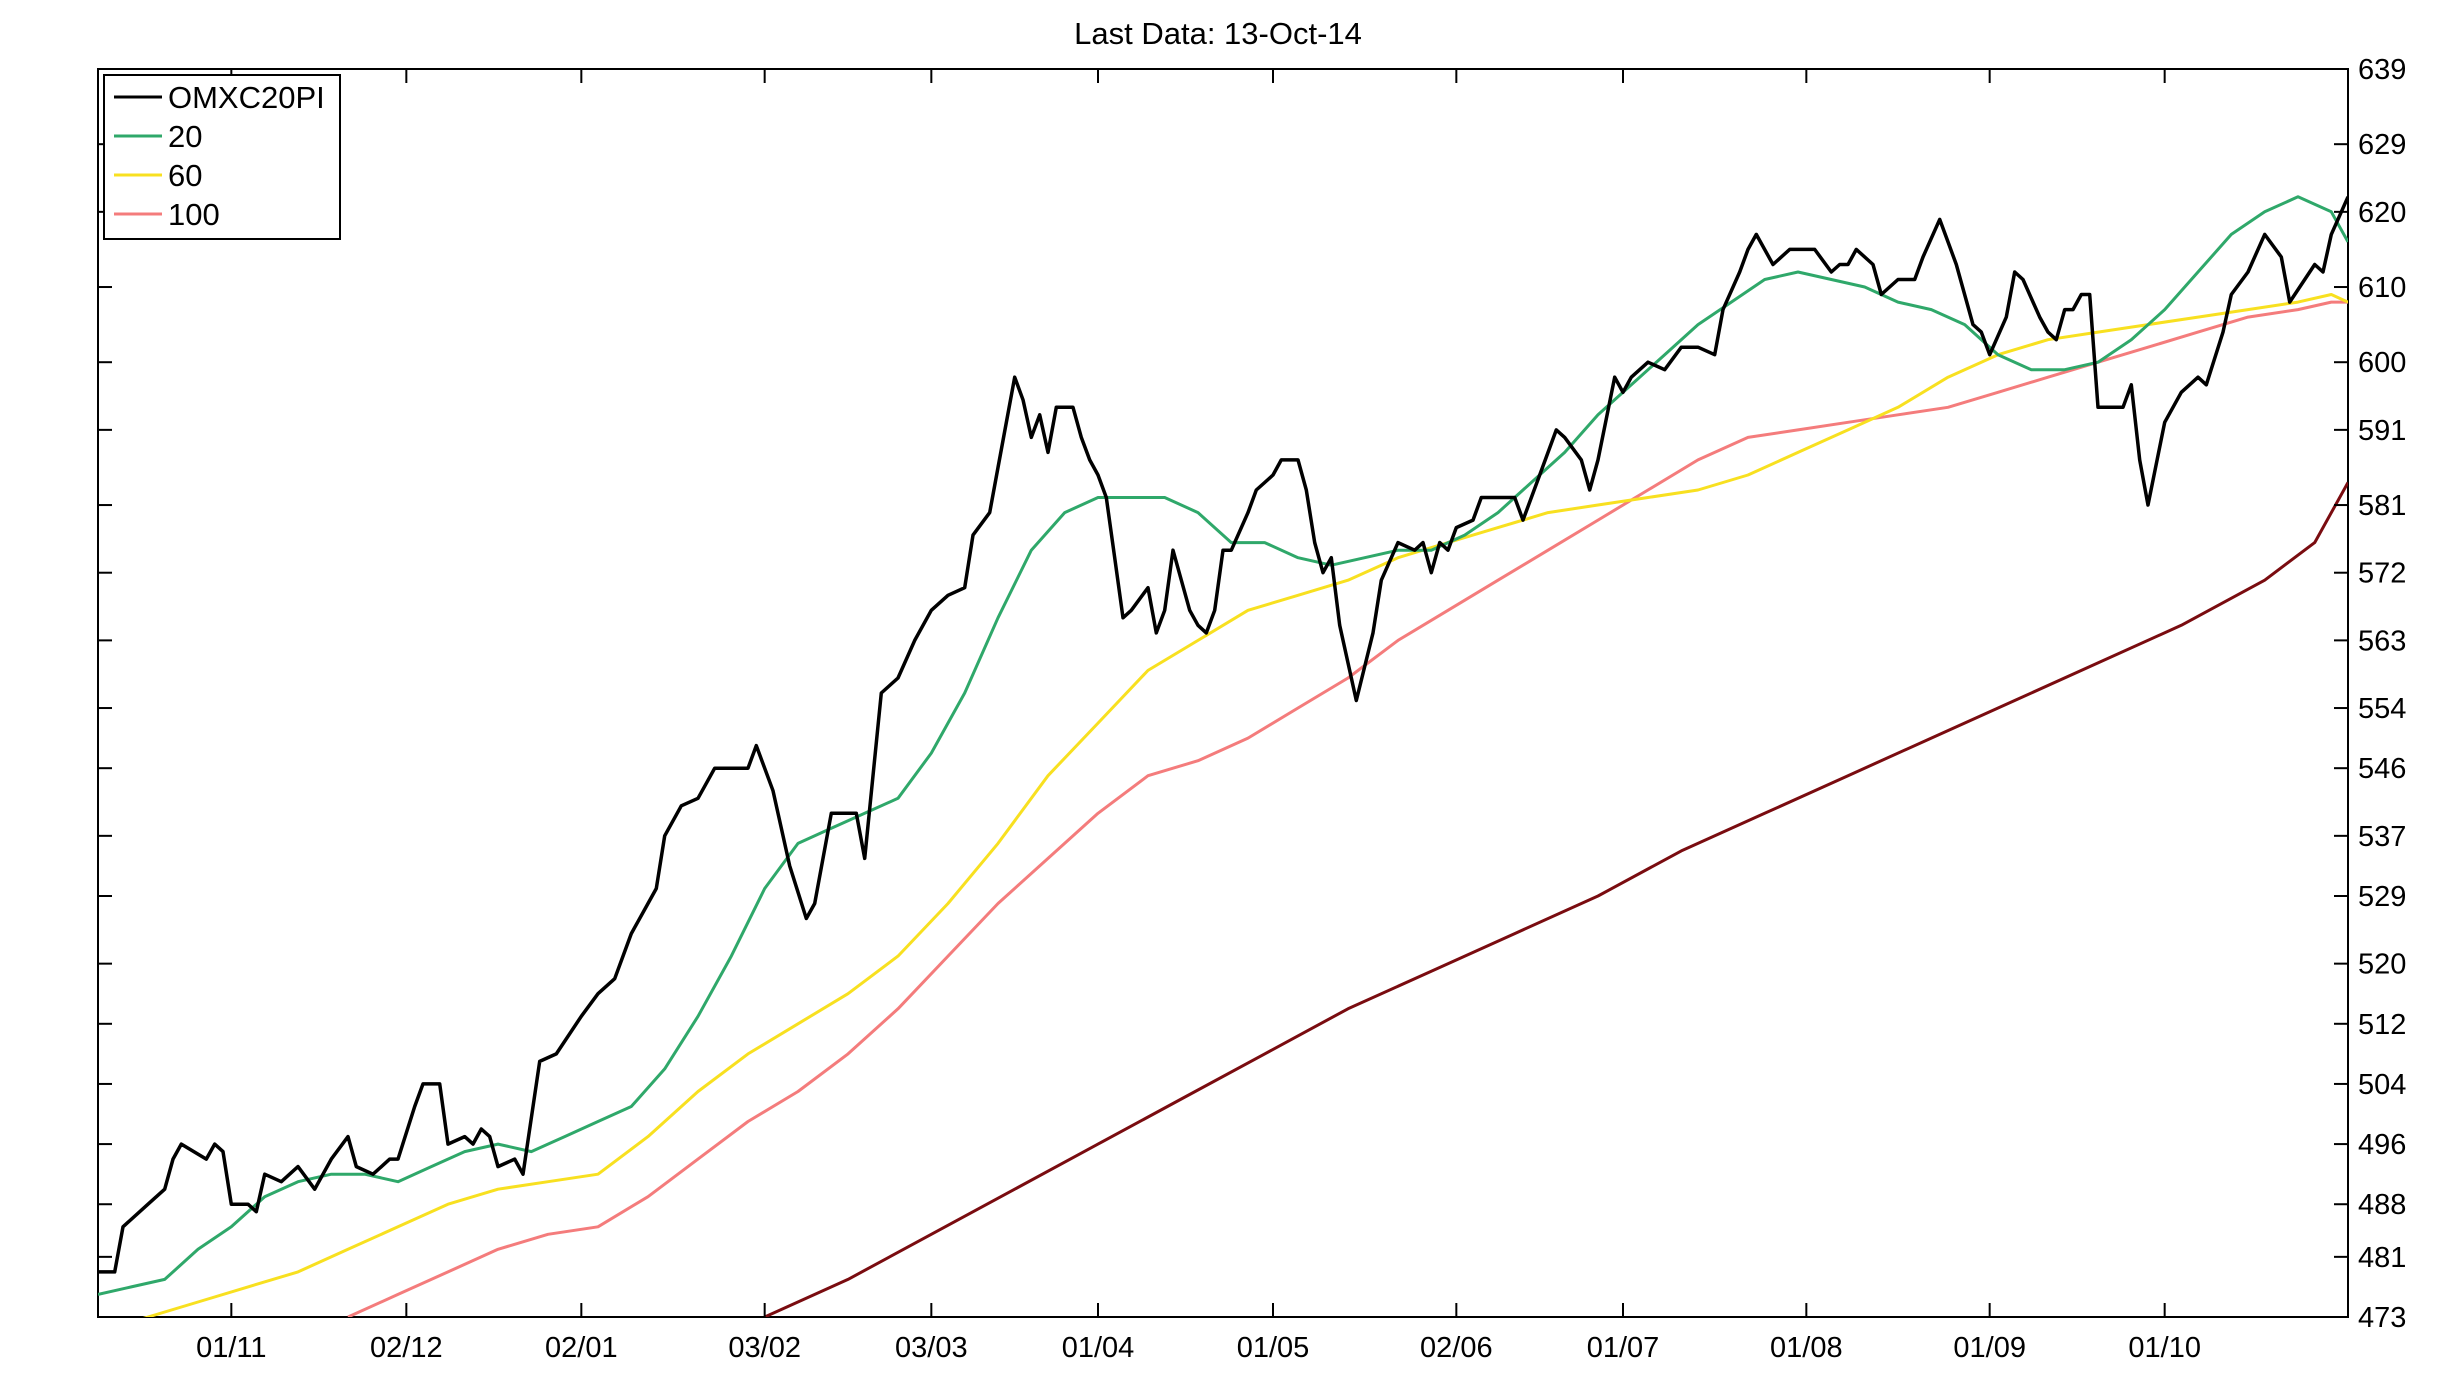  What do you see at coordinates (185, 175) in the screenshot?
I see `legend-label-60: 60` at bounding box center [185, 175].